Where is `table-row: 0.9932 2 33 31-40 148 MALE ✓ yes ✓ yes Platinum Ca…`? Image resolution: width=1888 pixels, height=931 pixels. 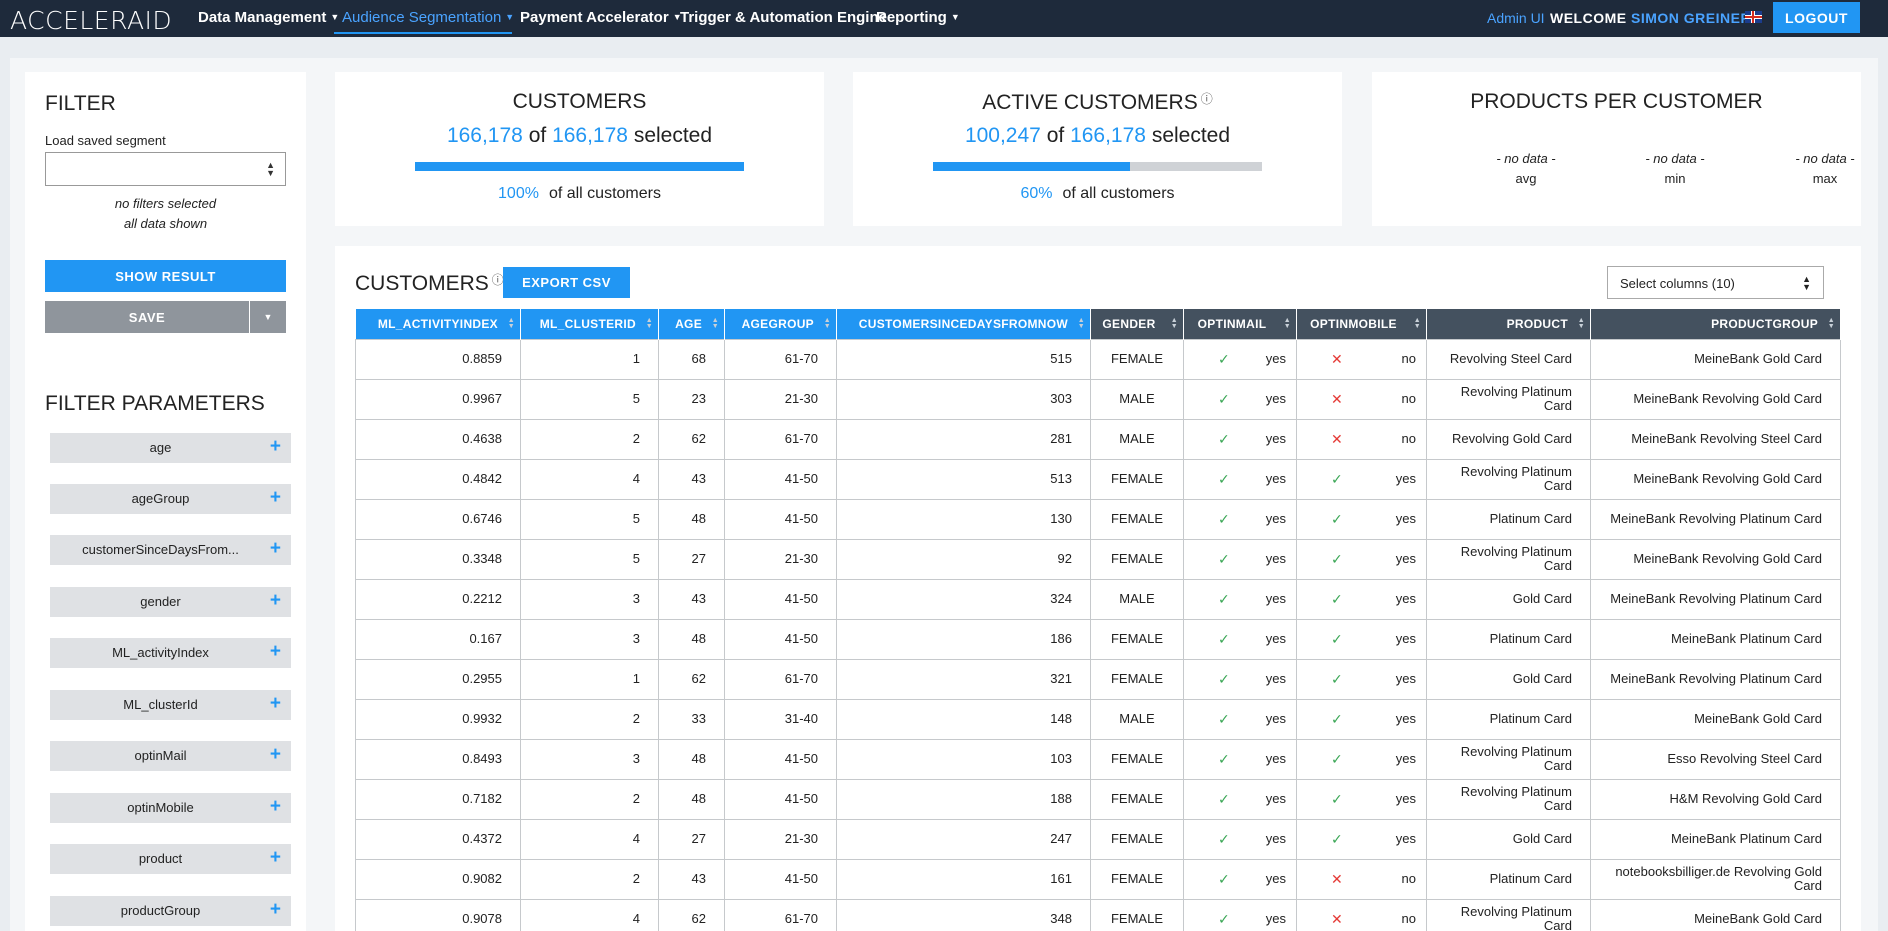 table-row: 0.9932 2 33 31-40 148 MALE ✓ yes ✓ yes Platinum Ca… is located at coordinates (1098, 719).